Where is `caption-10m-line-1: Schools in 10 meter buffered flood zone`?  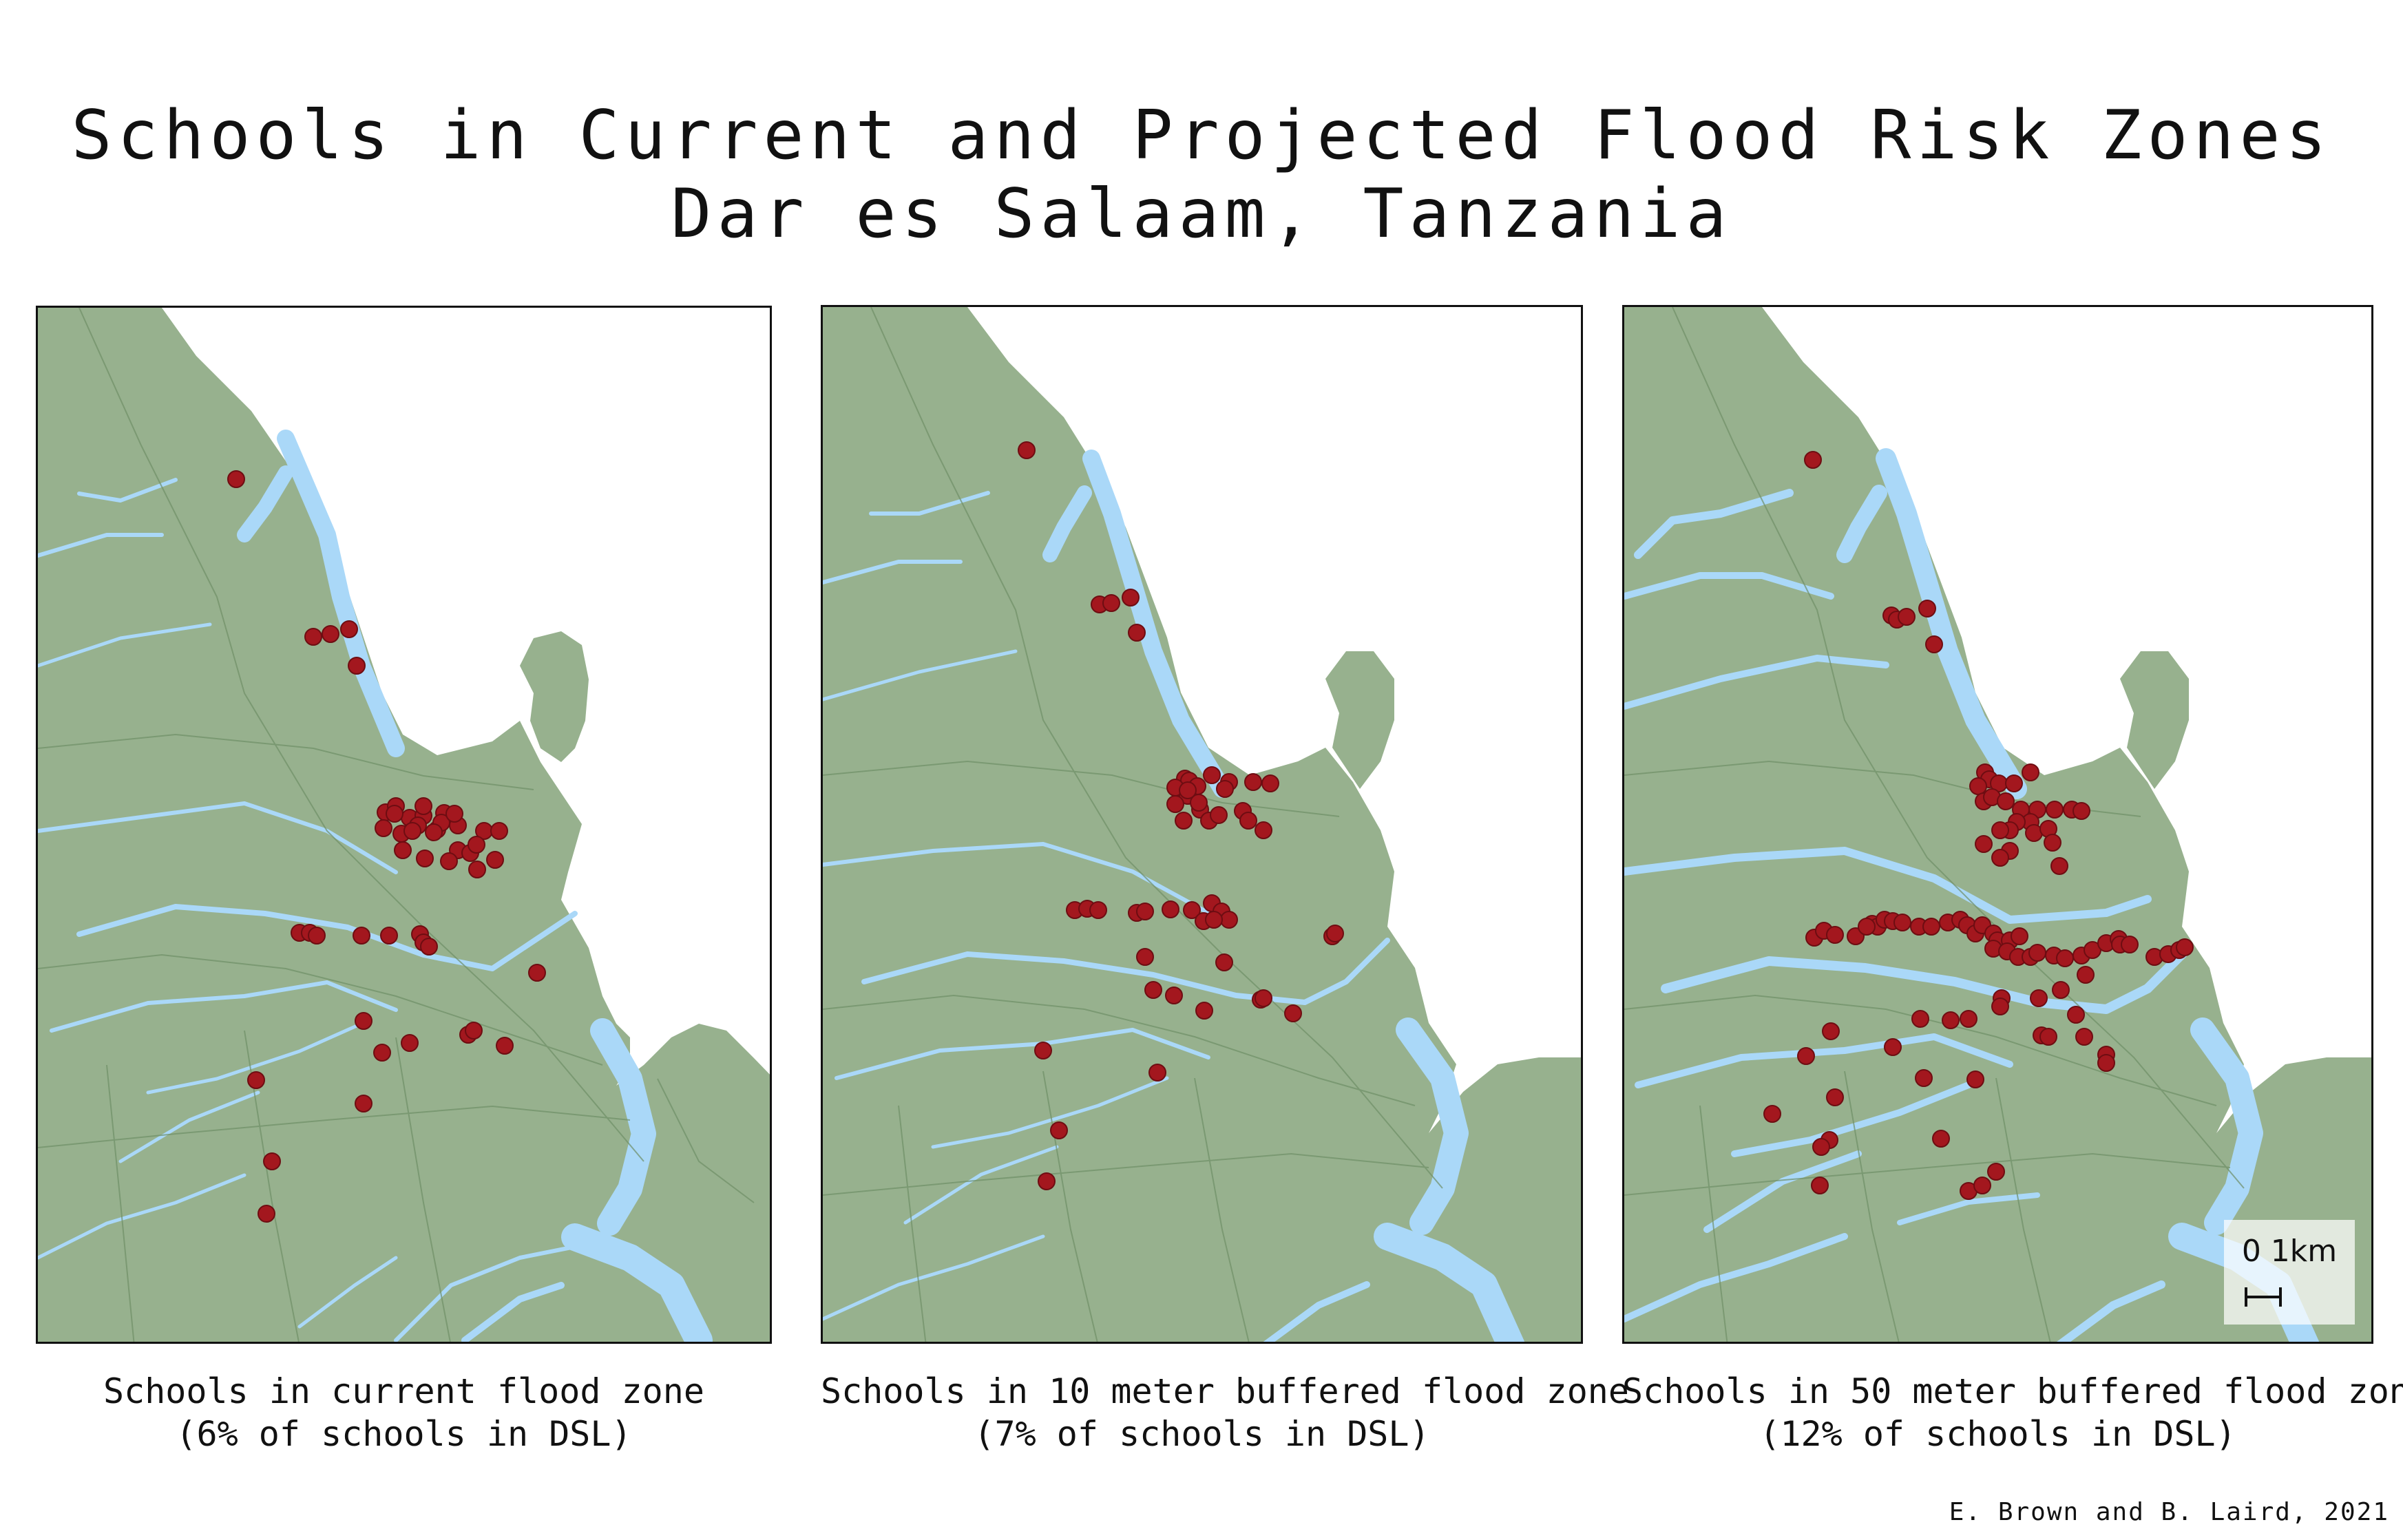 caption-10m-line-1: Schools in 10 meter buffered flood zone is located at coordinates (1225, 1391).